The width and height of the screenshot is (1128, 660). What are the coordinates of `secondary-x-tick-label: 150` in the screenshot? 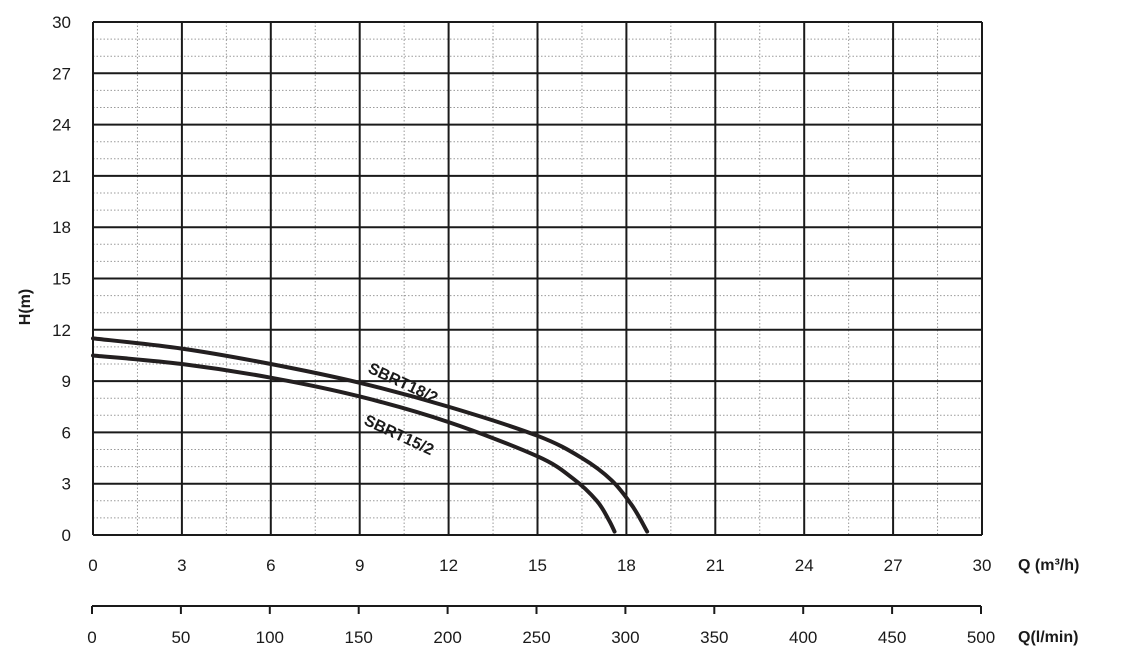 It's located at (359, 637).